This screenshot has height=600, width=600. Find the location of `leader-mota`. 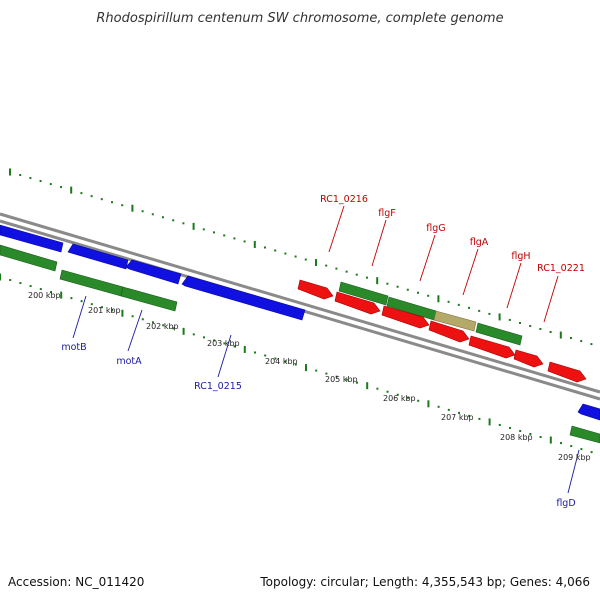

leader-mota is located at coordinates (135, 330).